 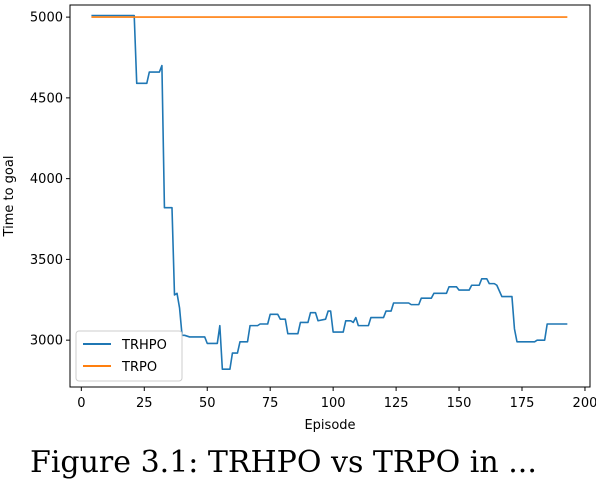 What do you see at coordinates (144, 403) in the screenshot?
I see `x-tick-label: 25` at bounding box center [144, 403].